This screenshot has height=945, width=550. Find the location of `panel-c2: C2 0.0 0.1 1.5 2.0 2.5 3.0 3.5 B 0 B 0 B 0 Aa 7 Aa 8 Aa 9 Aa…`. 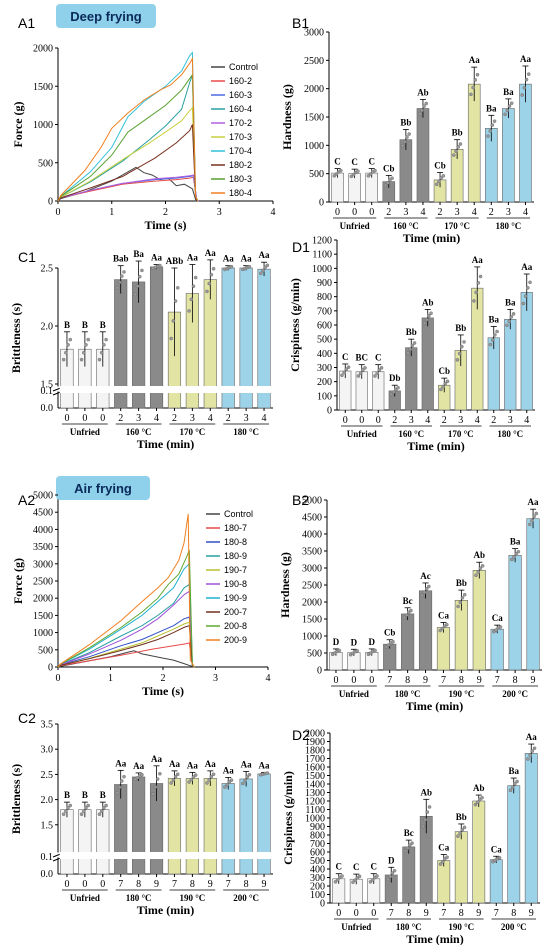

panel-c2: C2 0.0 0.1 1.5 2.0 2.5 3.0 3.5 B 0 B 0 B 0 Aa 7 Aa 8 Aa 9 Aa… is located at coordinates (141, 813).